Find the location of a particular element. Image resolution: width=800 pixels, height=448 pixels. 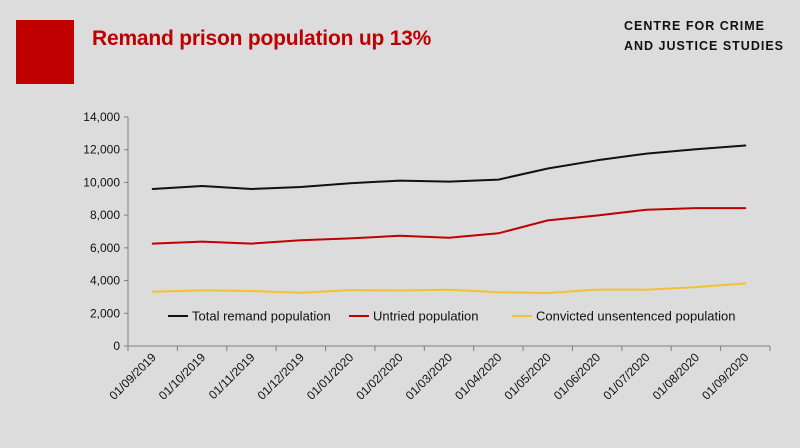

org-name-line-1: CENTRE FOR CRIME is located at coordinates (694, 26).